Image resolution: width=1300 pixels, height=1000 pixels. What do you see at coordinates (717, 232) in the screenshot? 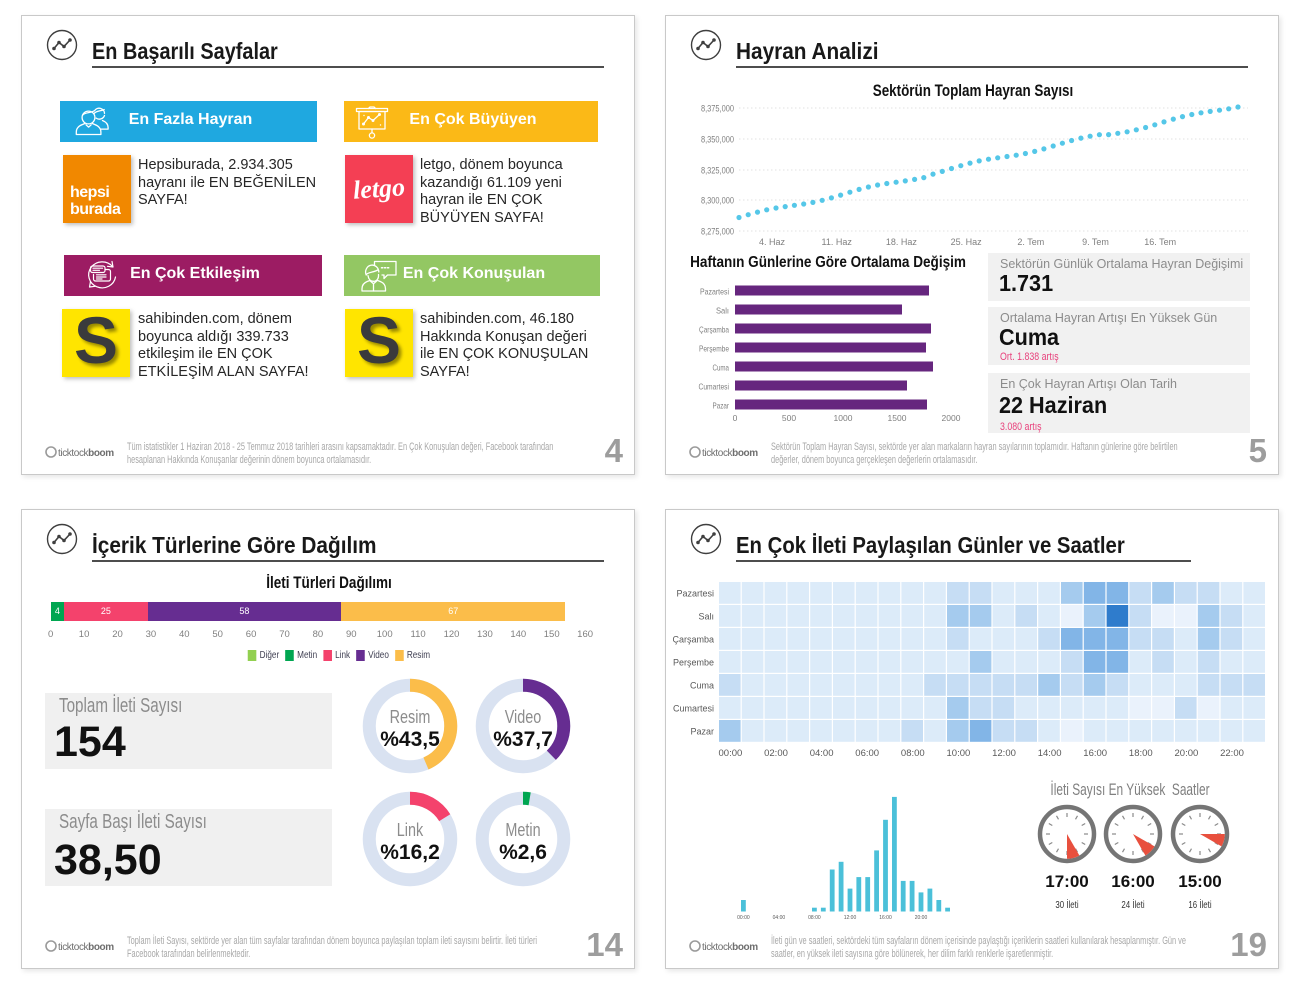
I see `svg-text: 8,275,000` at bounding box center [717, 232].